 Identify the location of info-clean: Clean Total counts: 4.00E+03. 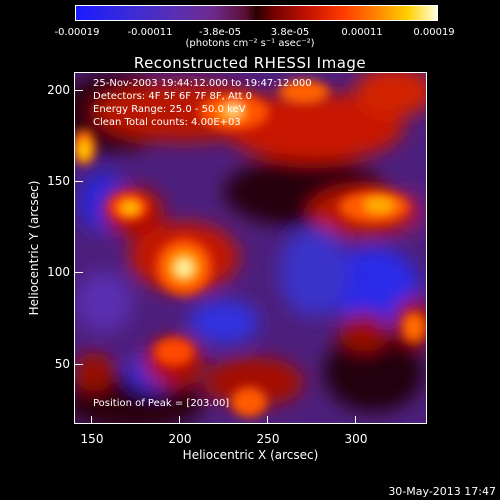
(167, 122).